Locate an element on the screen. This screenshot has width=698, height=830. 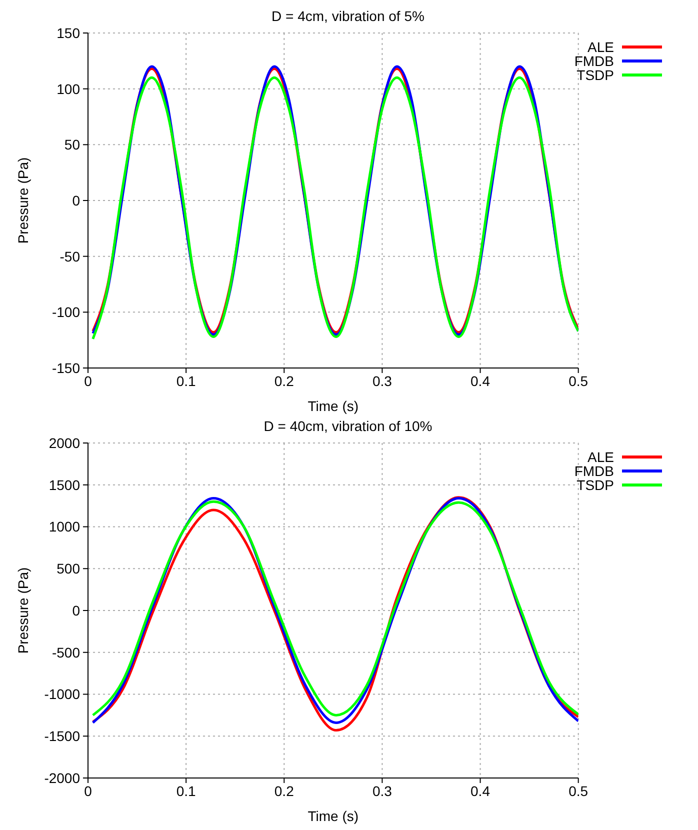
chart-title: D = 4cm, vibration of 5% is located at coordinates (348, 16).